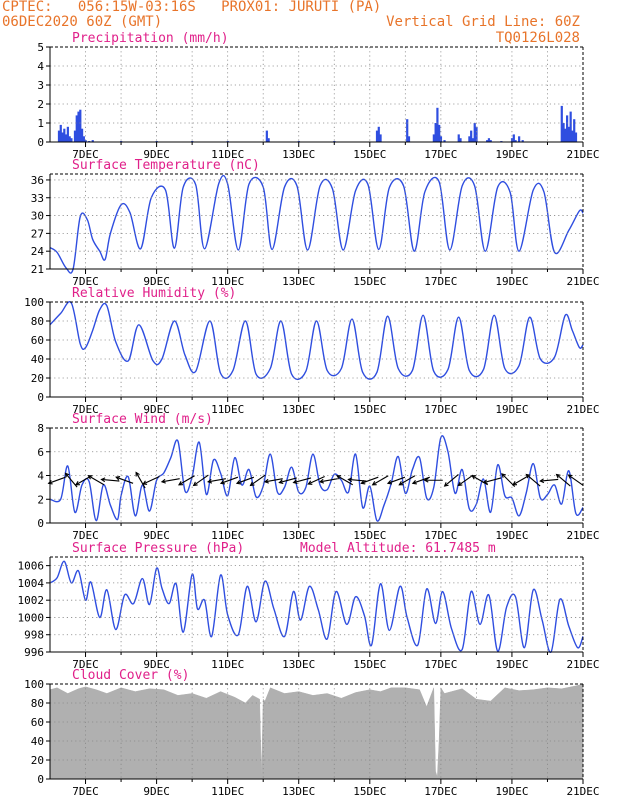  Describe the element at coordinates (316, 224) in the screenshot. I see `temp-line` at that location.